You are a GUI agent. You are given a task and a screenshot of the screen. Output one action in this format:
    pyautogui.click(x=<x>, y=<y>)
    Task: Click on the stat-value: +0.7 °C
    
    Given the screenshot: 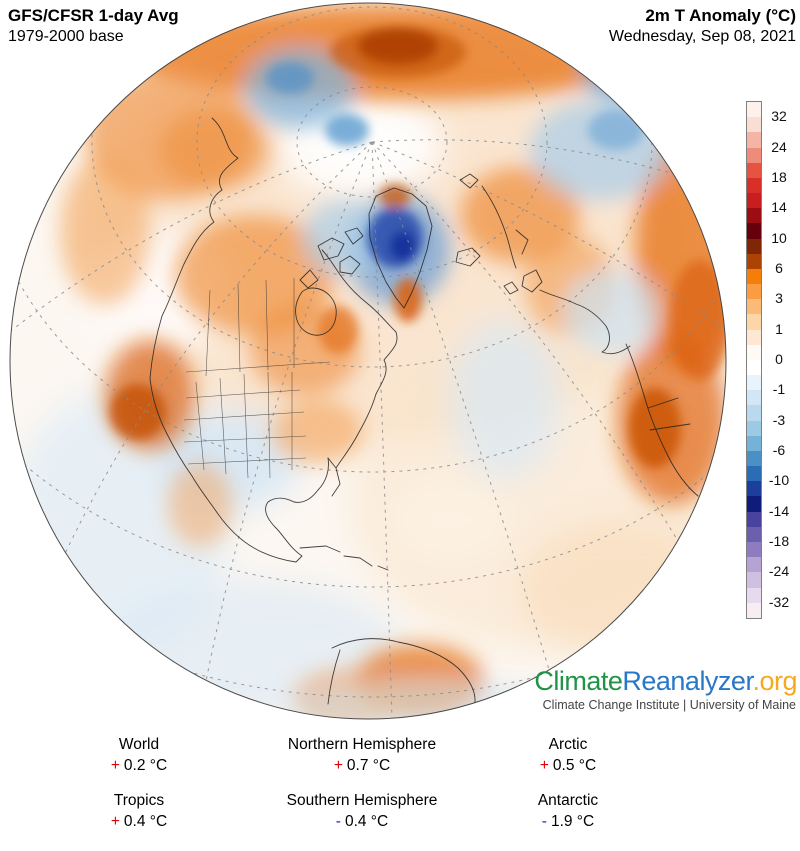 What is the action you would take?
    pyautogui.click(x=362, y=765)
    